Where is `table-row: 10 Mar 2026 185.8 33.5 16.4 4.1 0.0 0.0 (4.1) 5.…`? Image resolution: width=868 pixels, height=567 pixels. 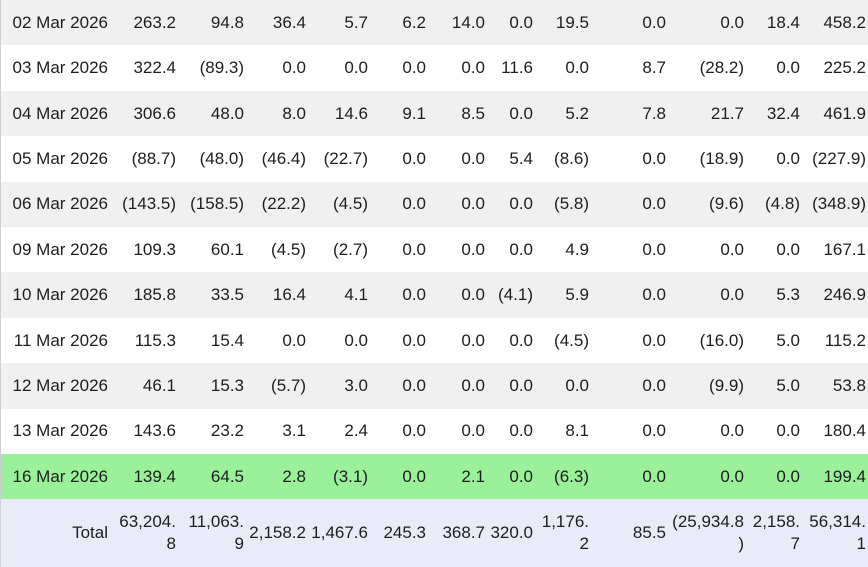
table-row: 10 Mar 2026 185.8 33.5 16.4 4.1 0.0 0.0 (4.1) 5.… is located at coordinates (434, 295).